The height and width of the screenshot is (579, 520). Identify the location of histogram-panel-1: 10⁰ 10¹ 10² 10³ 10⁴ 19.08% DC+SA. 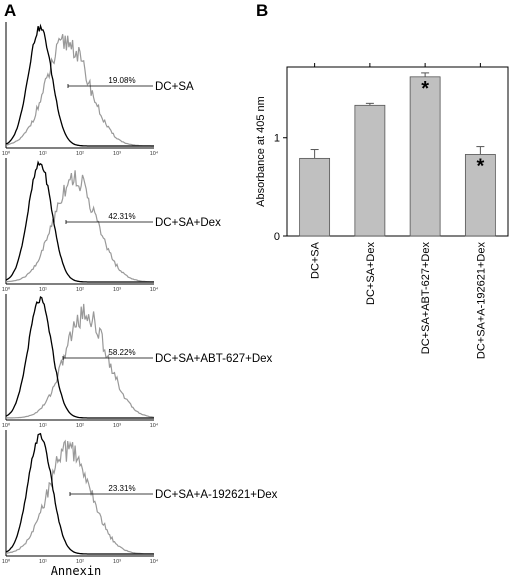
(98, 89).